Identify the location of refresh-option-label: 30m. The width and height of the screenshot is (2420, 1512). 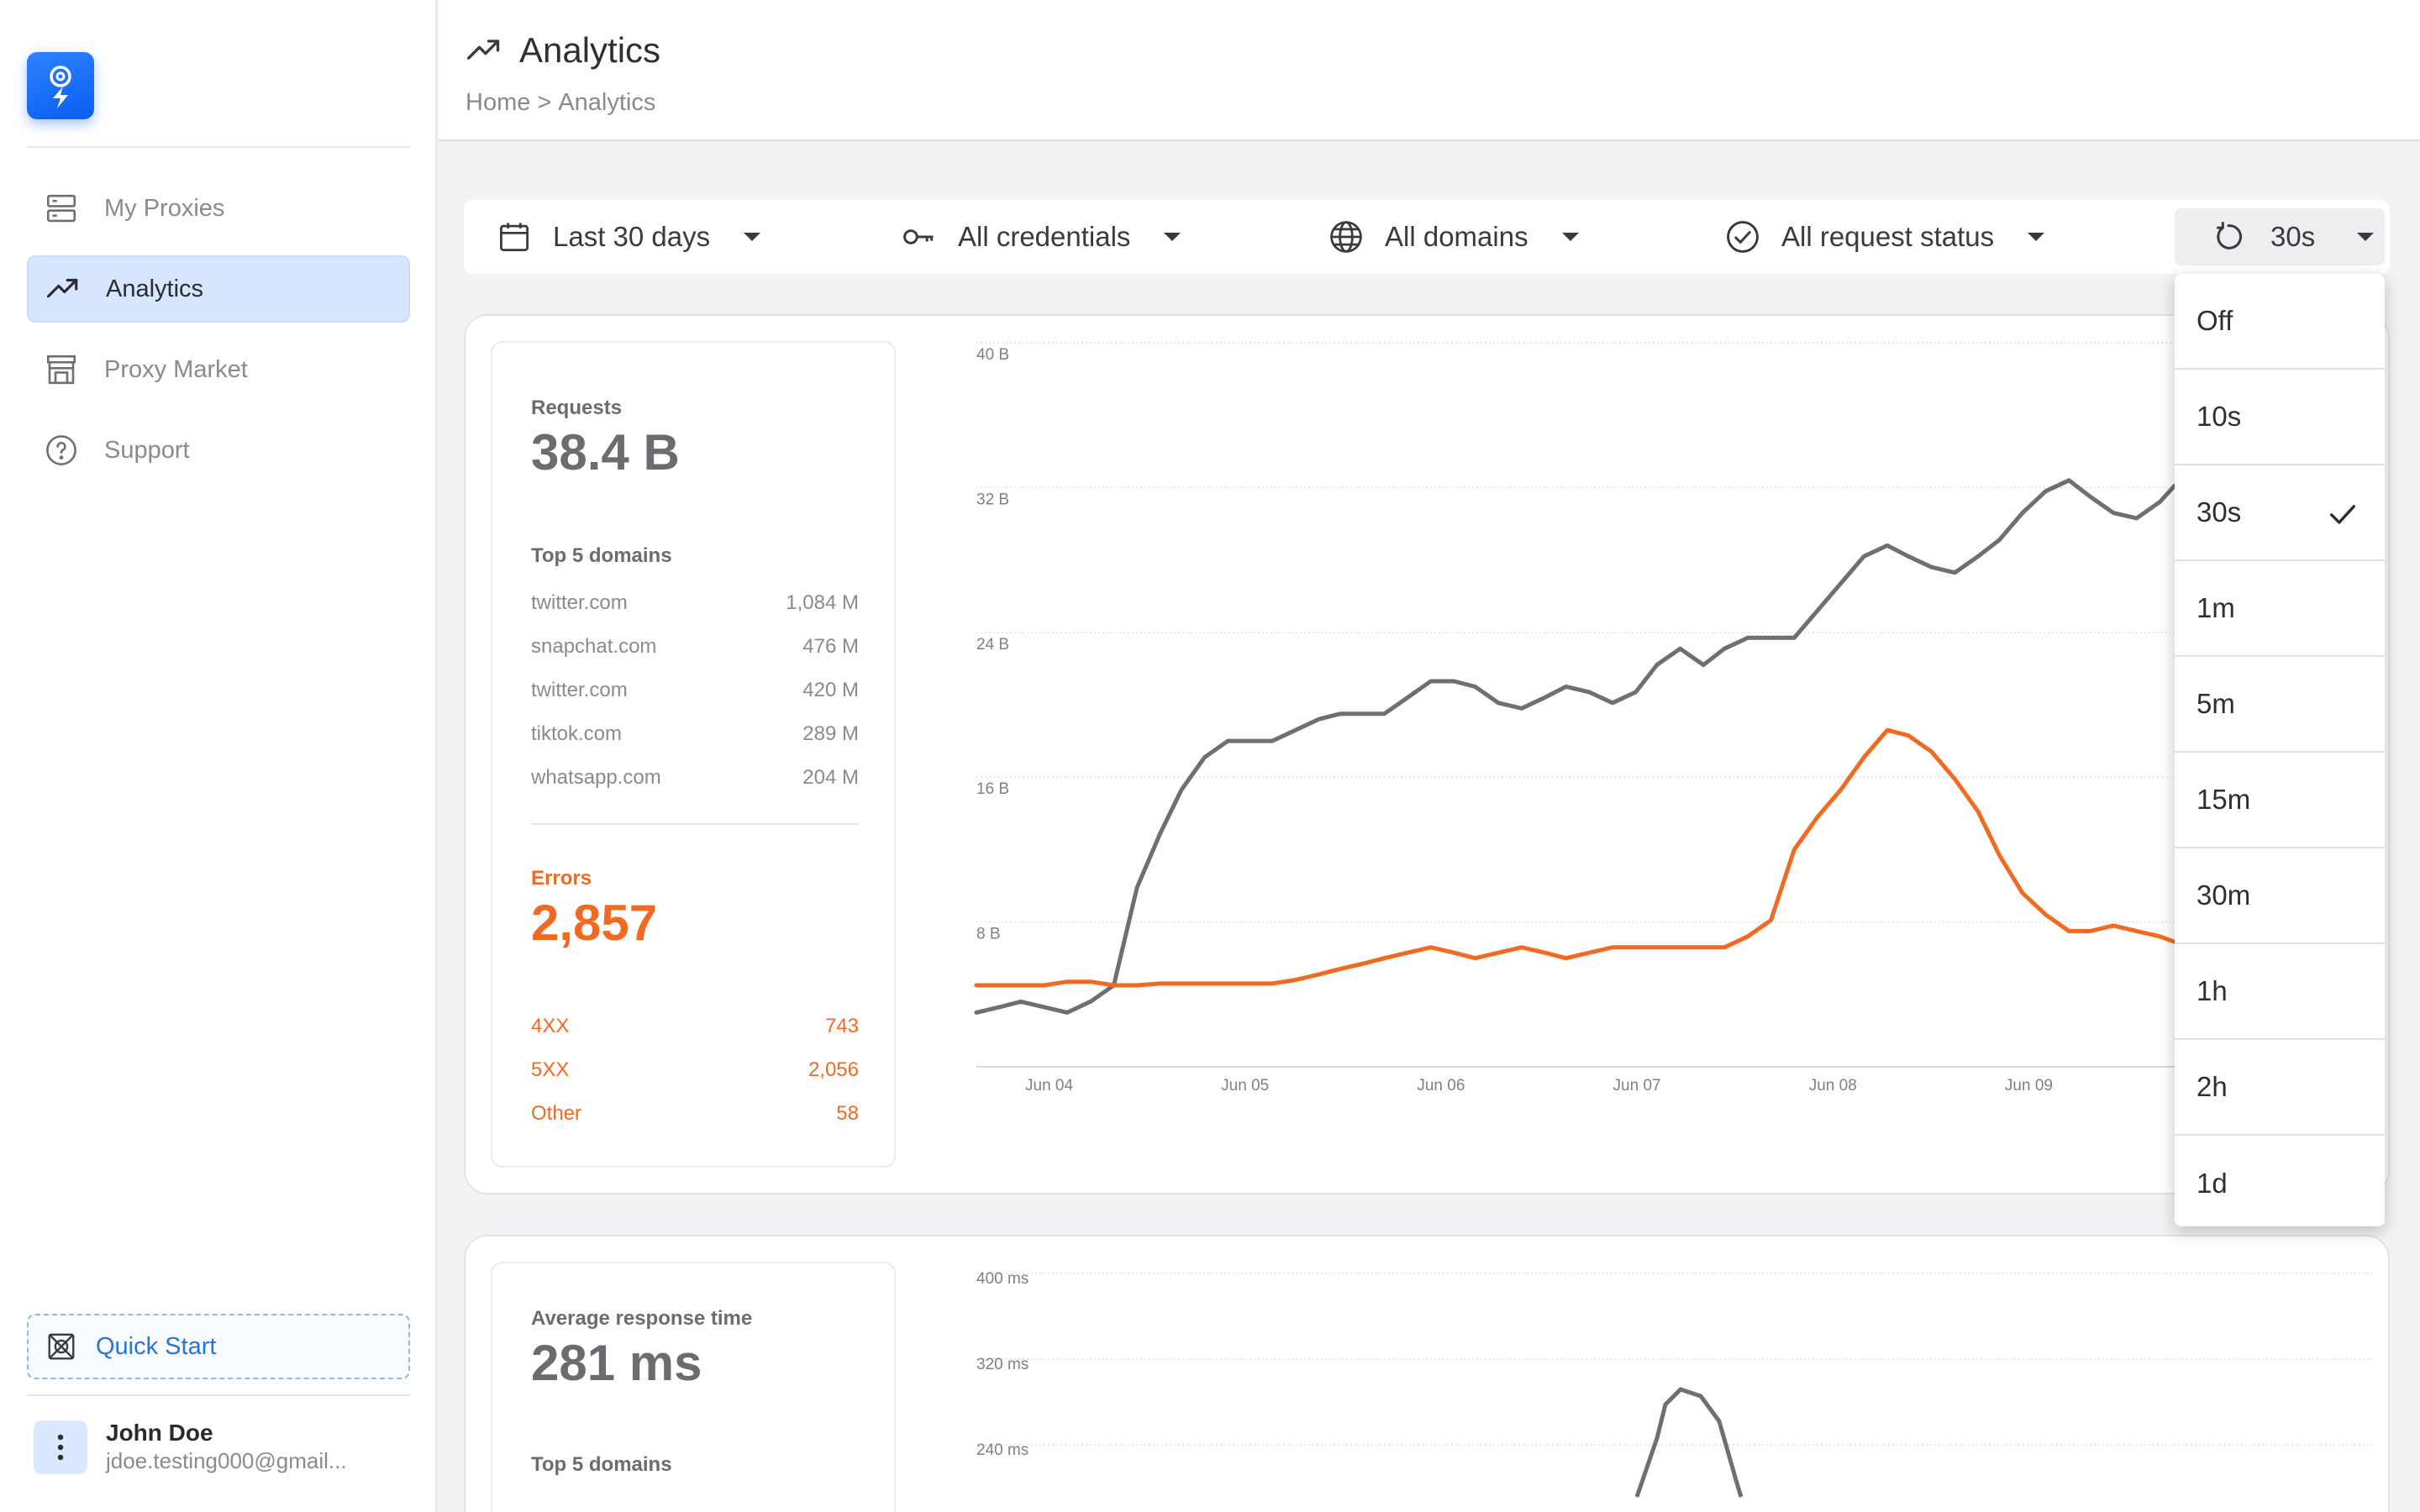
(2223, 895).